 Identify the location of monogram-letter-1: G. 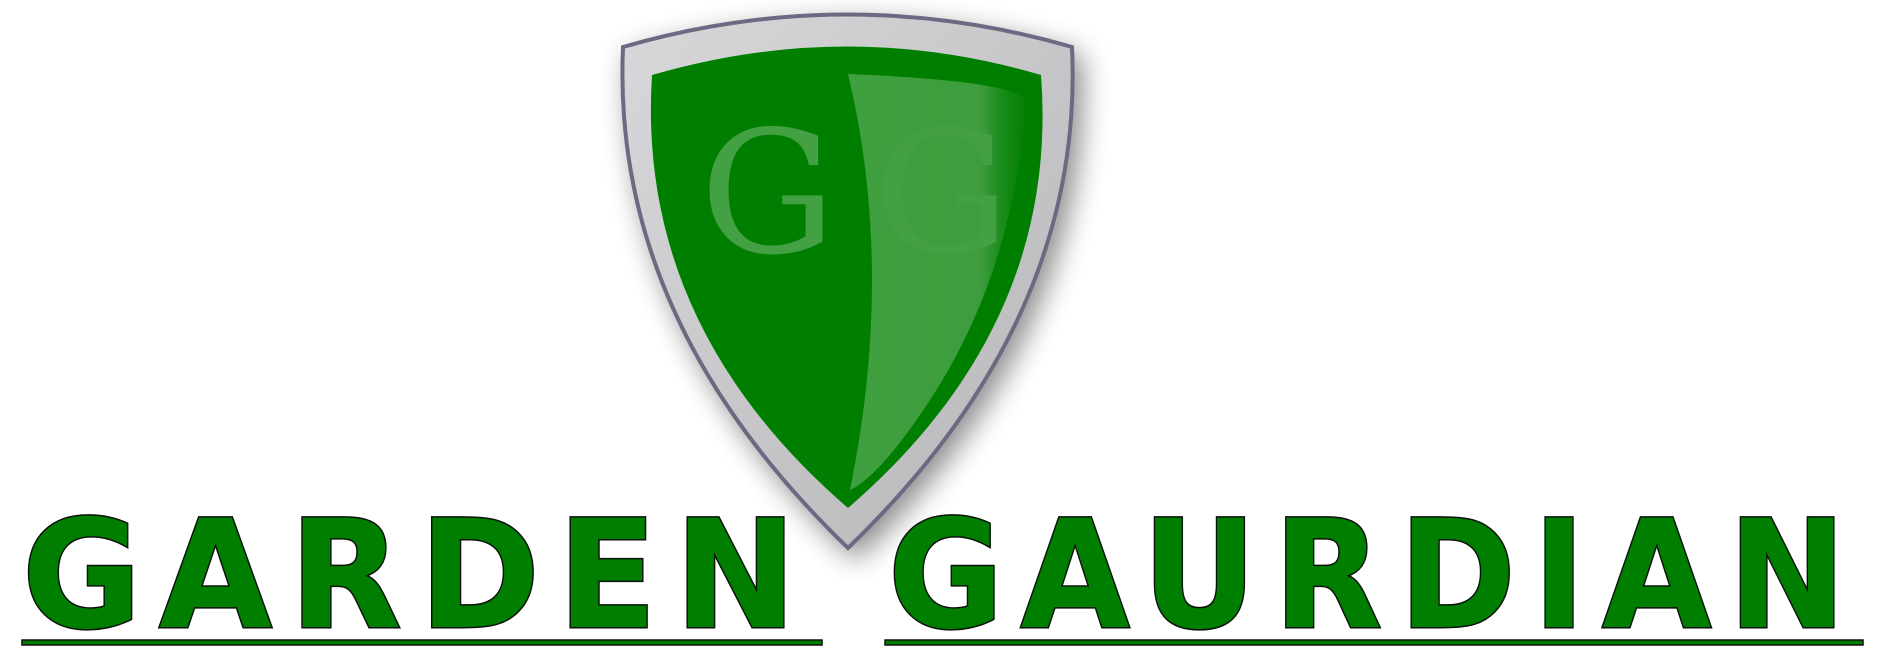
(768, 194).